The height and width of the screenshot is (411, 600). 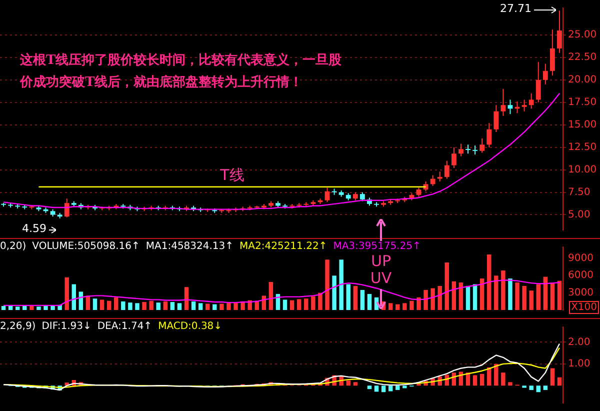 I want to click on annotation: 27.71, so click(x=516, y=8).